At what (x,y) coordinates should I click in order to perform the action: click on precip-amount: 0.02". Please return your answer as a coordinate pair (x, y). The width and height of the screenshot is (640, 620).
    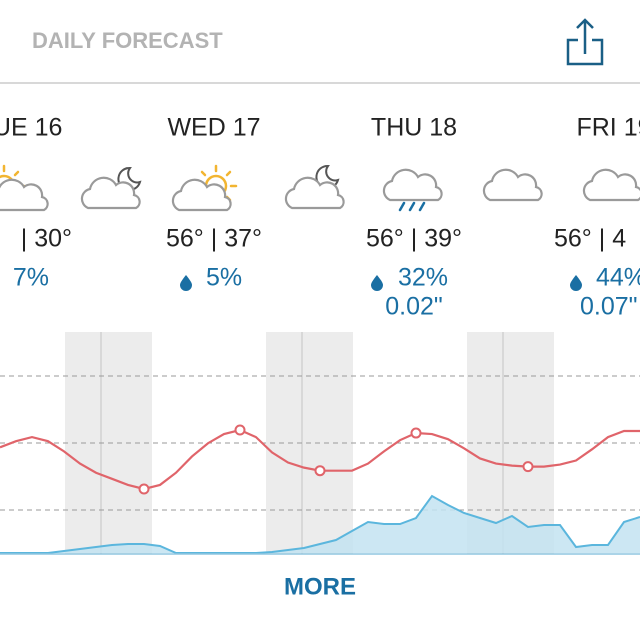
    Looking at the image, I should click on (414, 307).